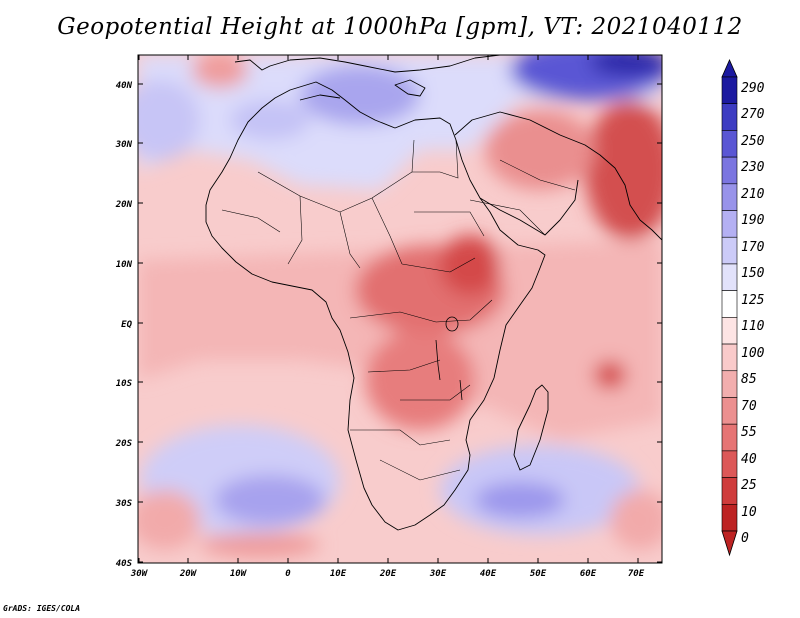  What do you see at coordinates (464, 311) in the screenshot?
I see `border-east-africa` at bounding box center [464, 311].